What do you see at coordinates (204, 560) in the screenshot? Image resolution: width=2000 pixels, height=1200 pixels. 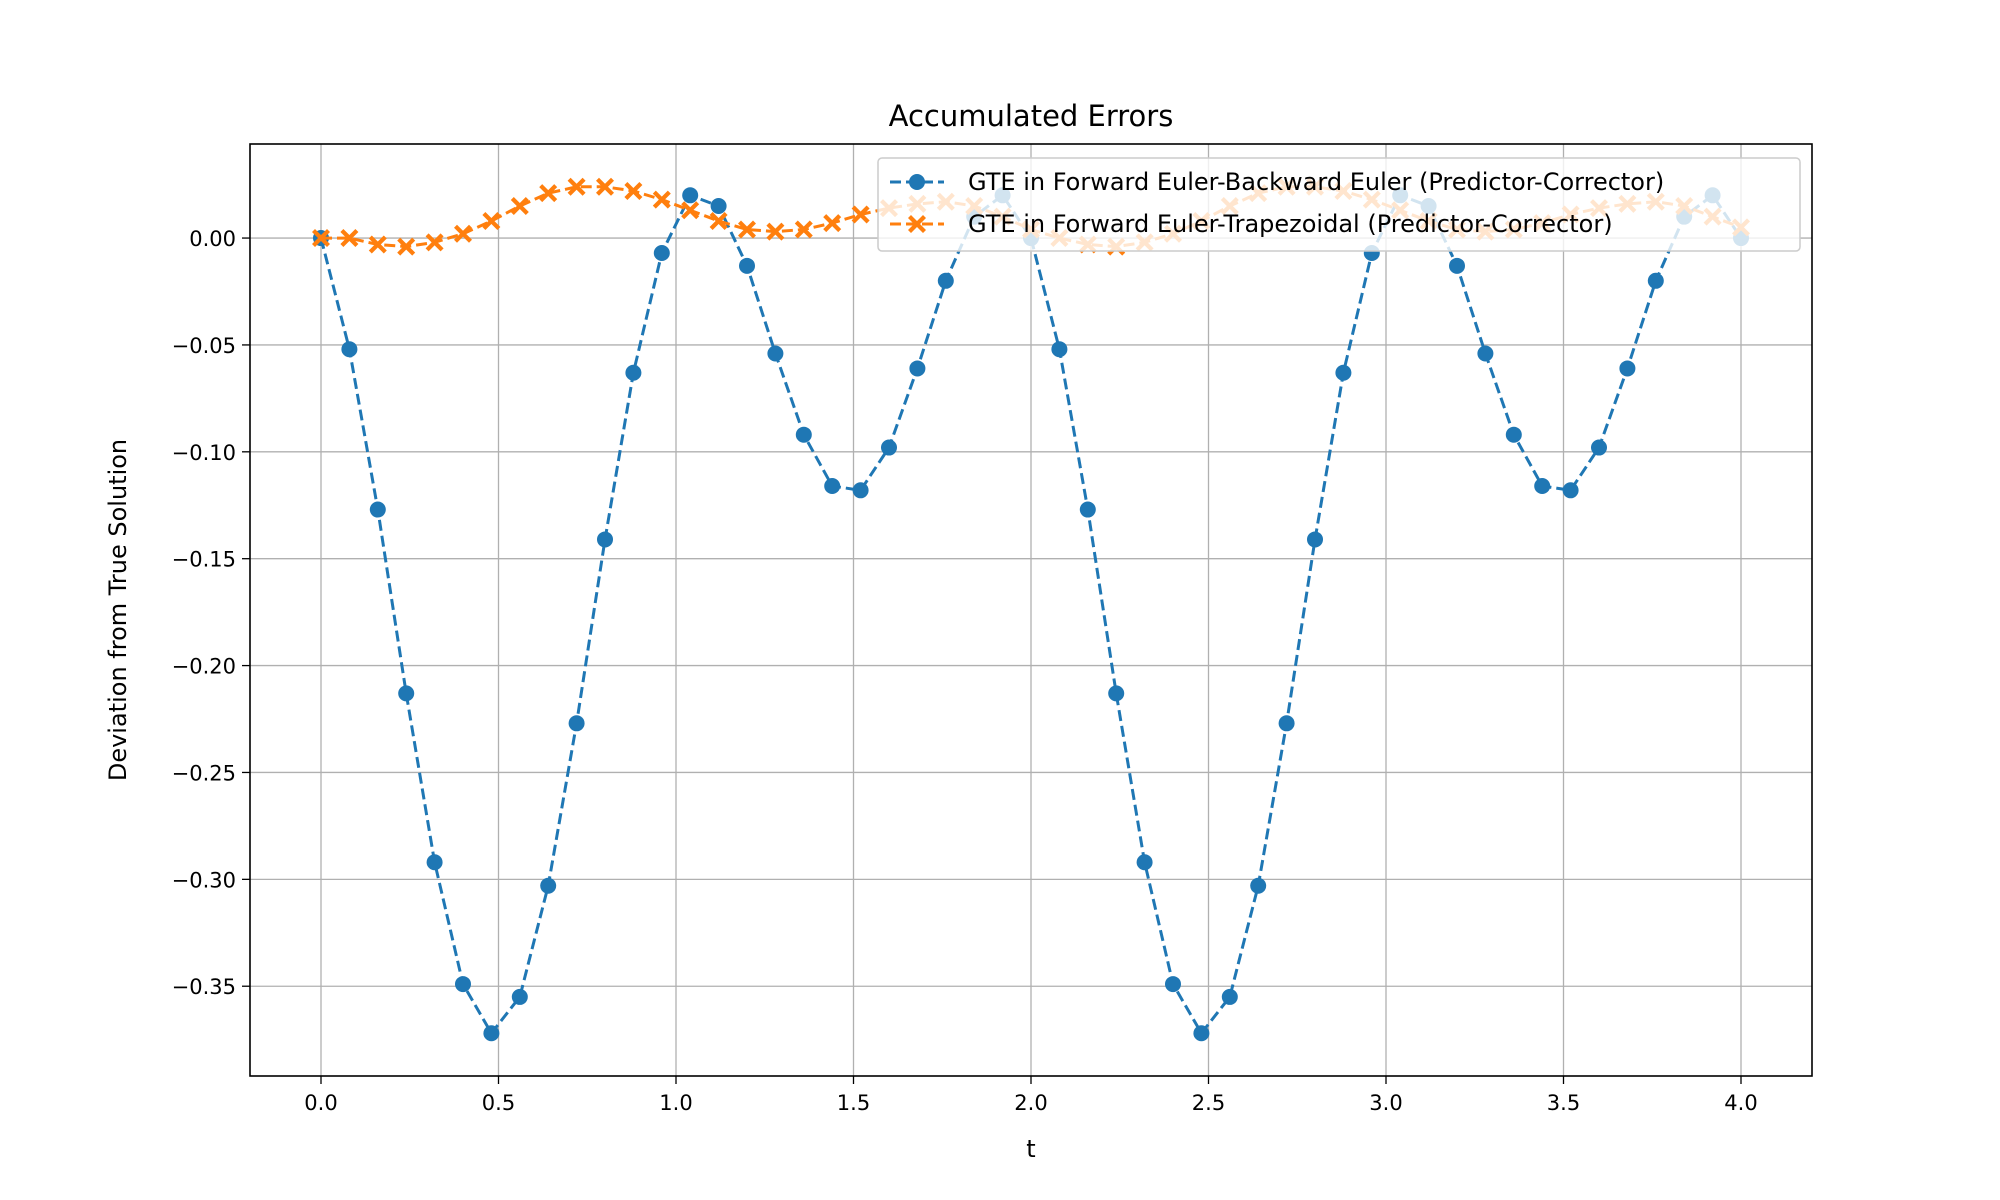 I see `y-tick-label: −0.15` at bounding box center [204, 560].